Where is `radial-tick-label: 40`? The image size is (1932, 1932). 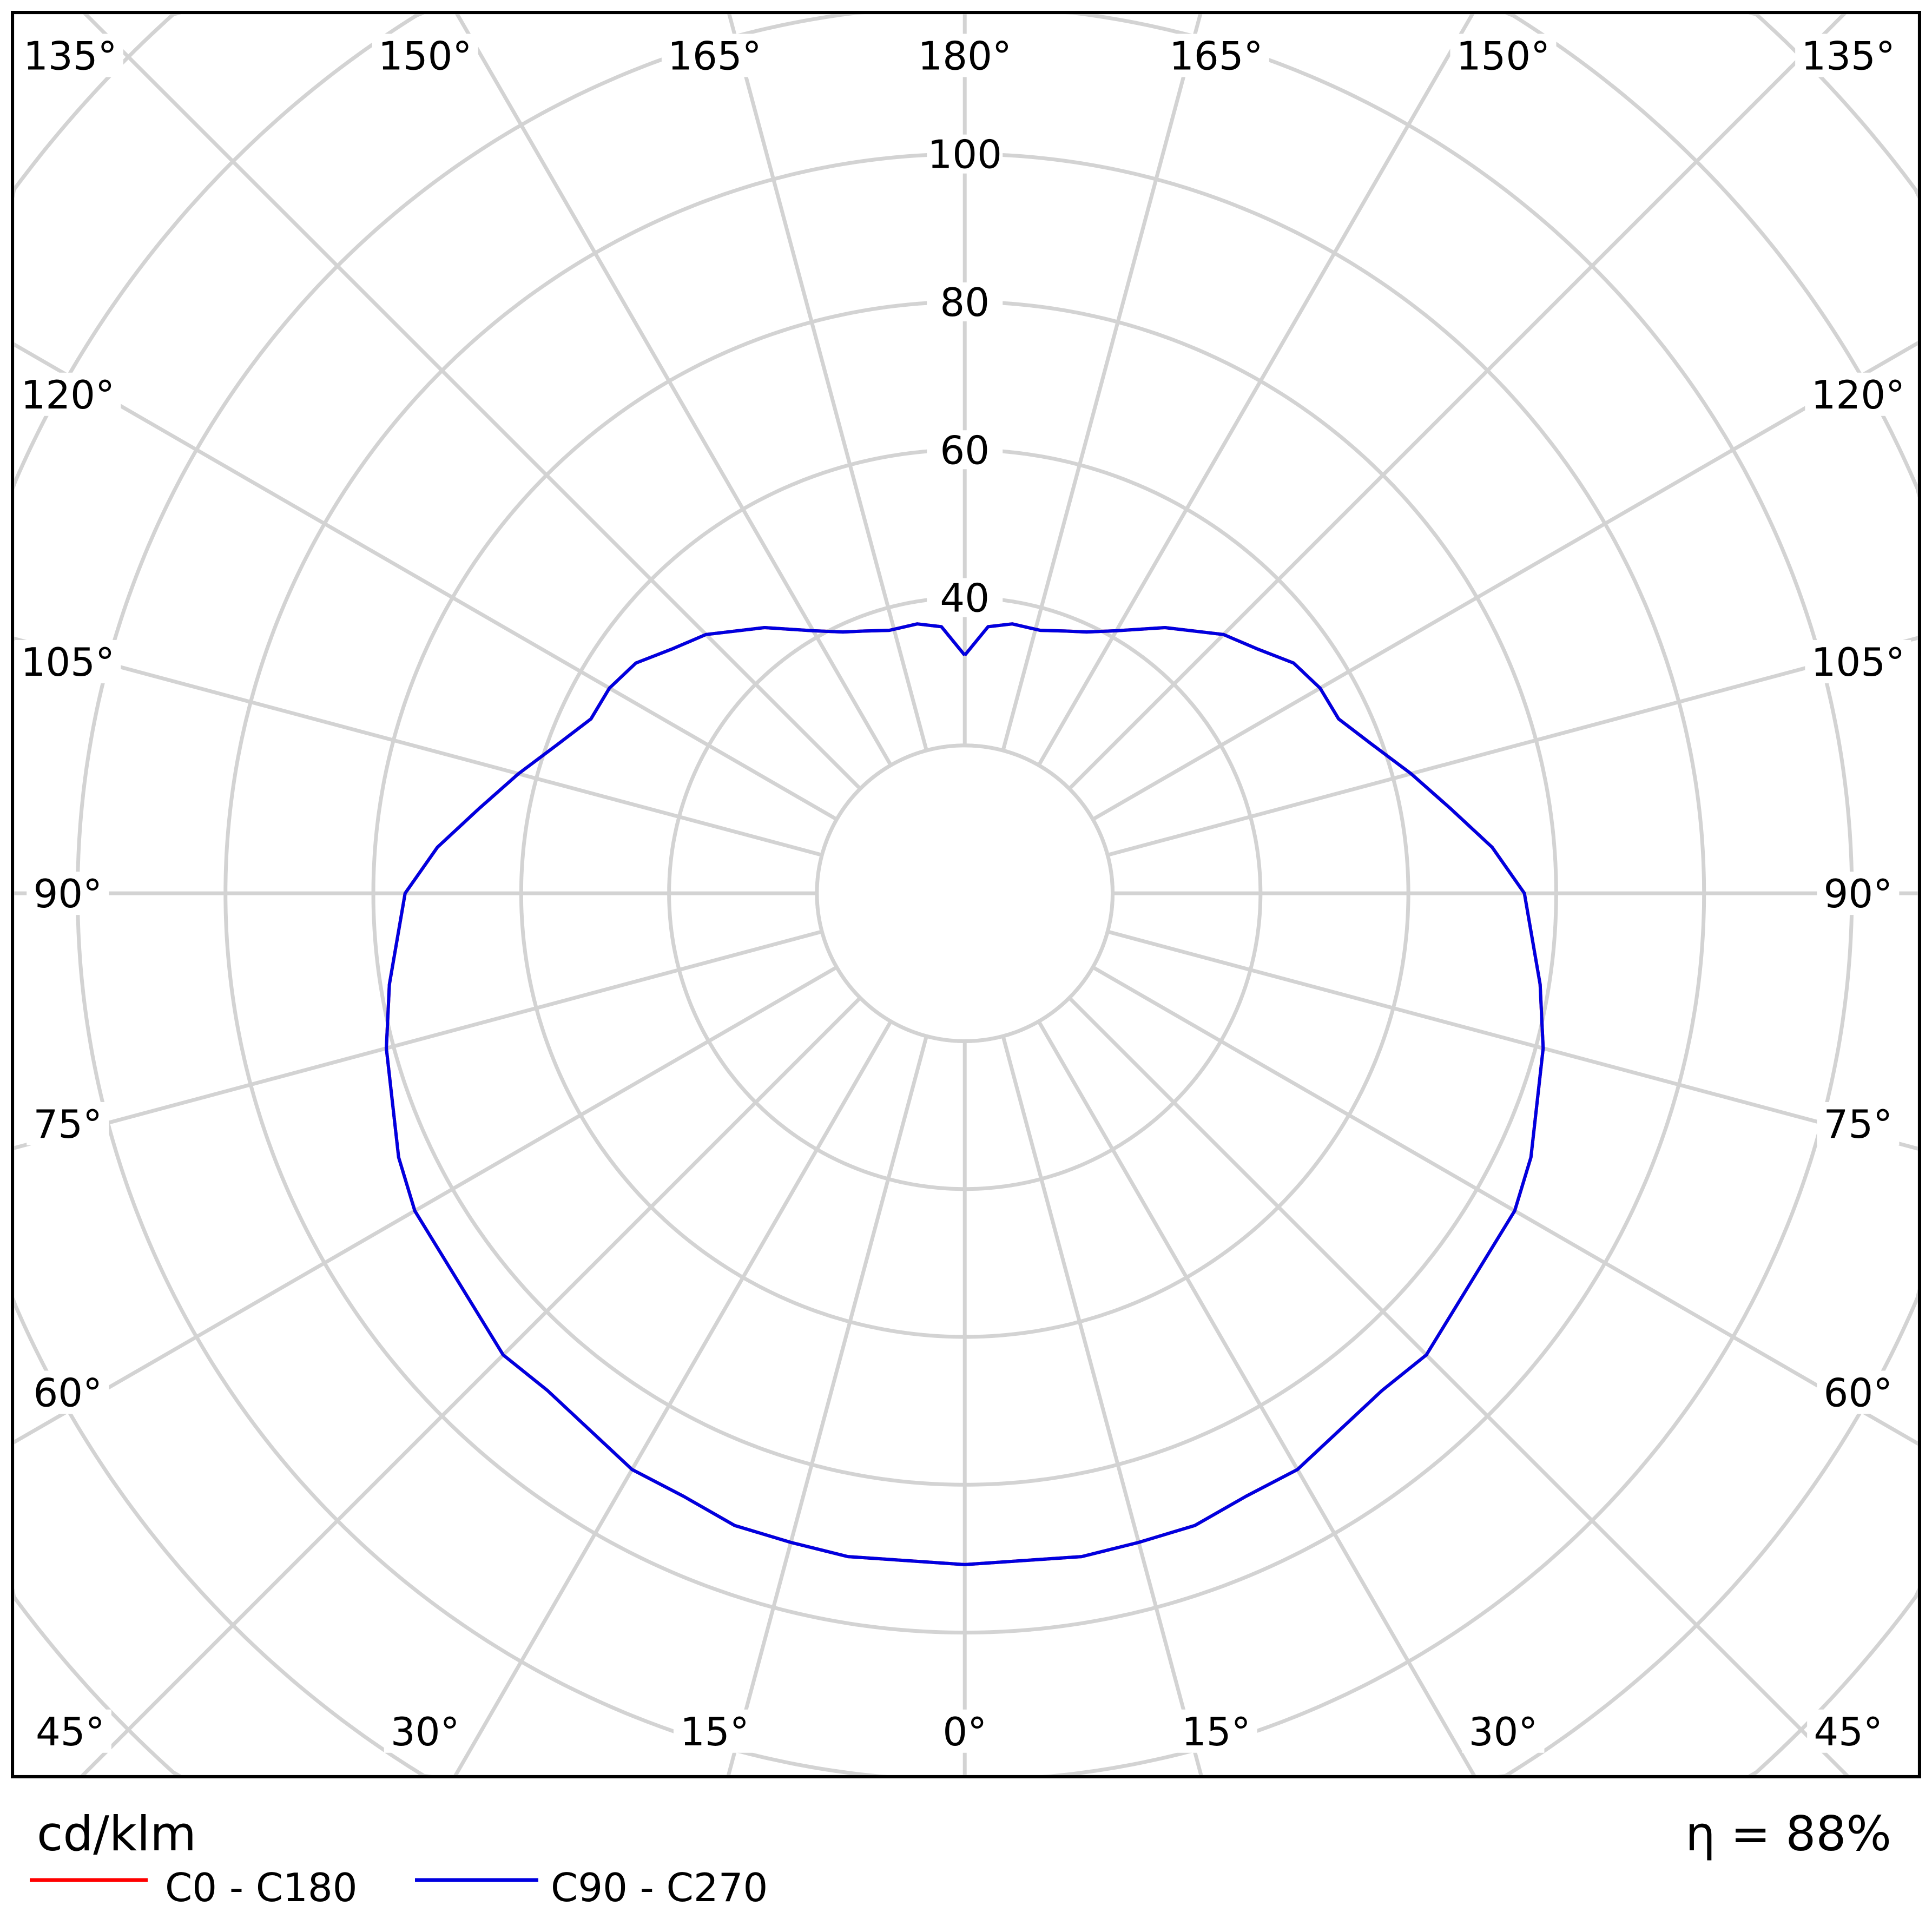 radial-tick-label: 40 is located at coordinates (965, 598).